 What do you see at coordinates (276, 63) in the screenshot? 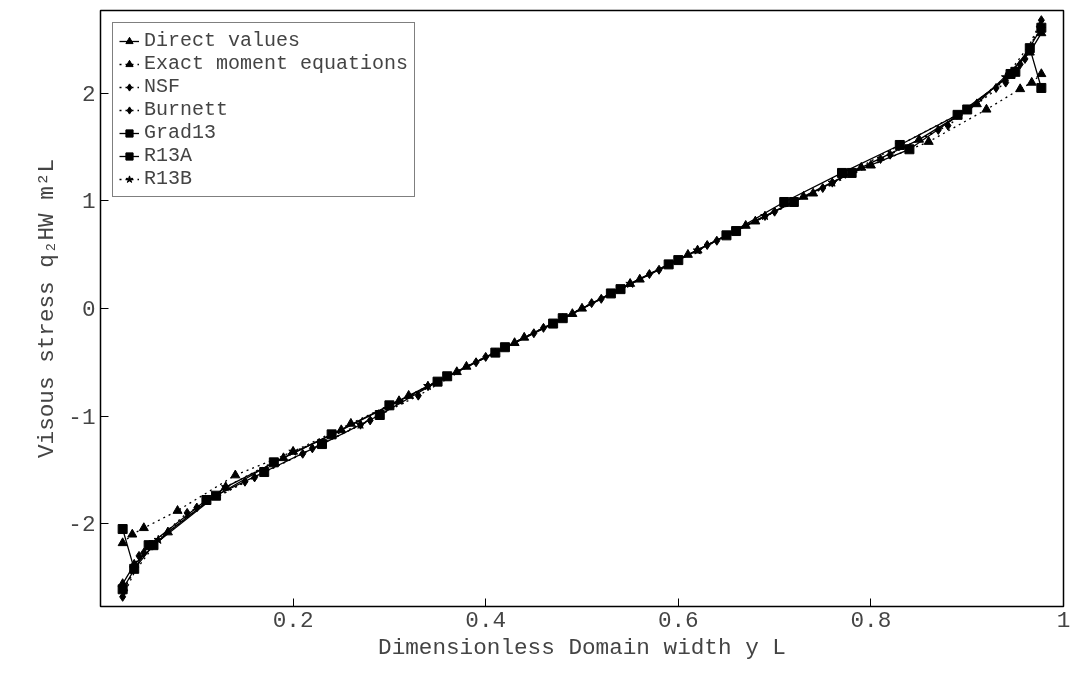
I see `legend-label: Exact moment equations` at bounding box center [276, 63].